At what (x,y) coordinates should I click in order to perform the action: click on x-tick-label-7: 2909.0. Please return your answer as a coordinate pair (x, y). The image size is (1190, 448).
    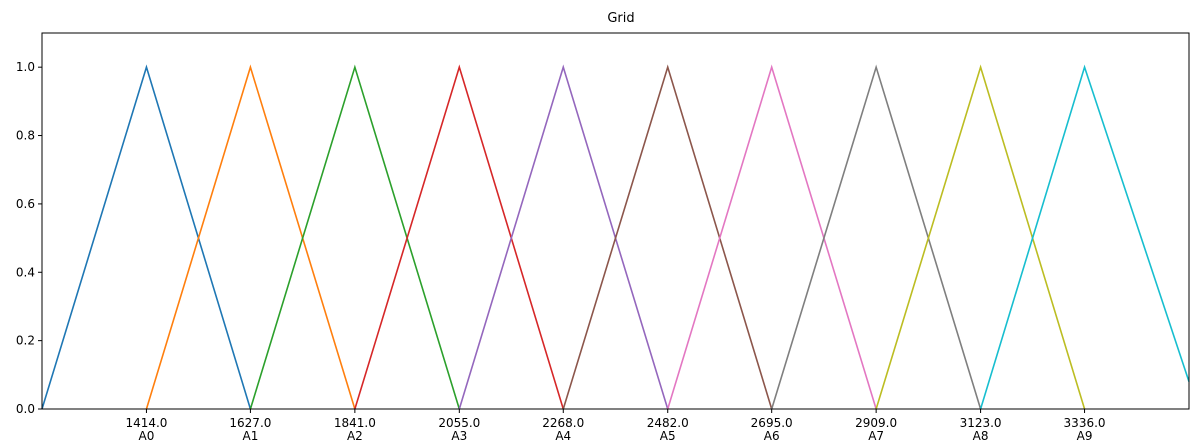
    Looking at the image, I should click on (876, 423).